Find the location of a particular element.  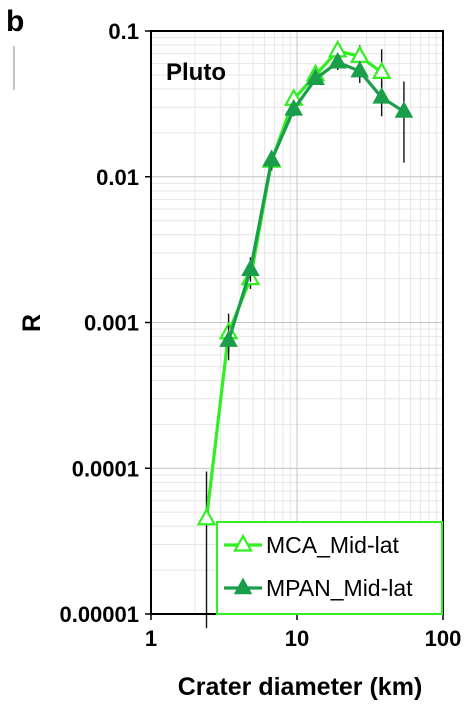

x-tick-label: 1 is located at coordinates (151, 638).